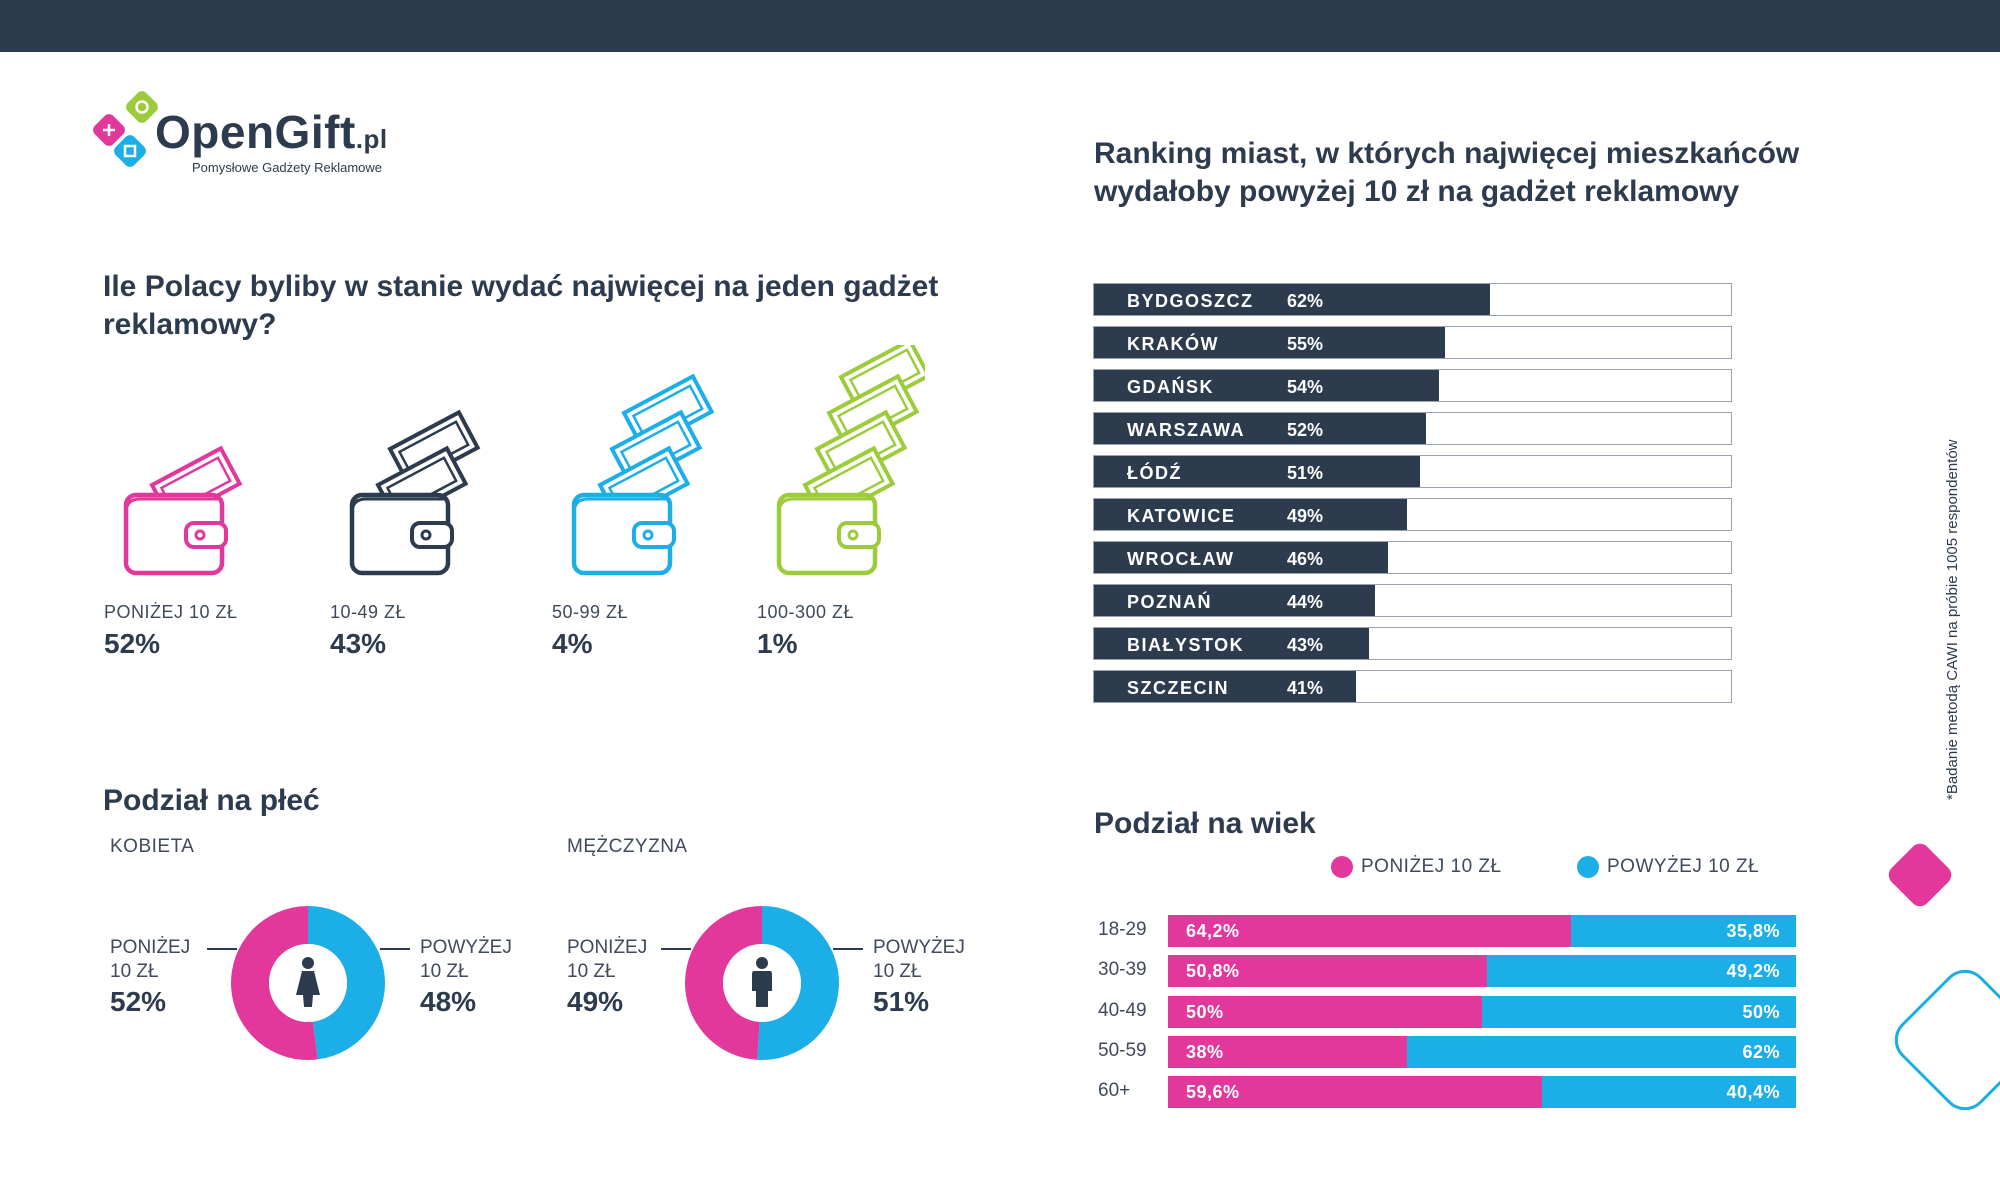  I want to click on legend-below-label: PONIŻEJ 10 ZŁ, so click(1431, 866).